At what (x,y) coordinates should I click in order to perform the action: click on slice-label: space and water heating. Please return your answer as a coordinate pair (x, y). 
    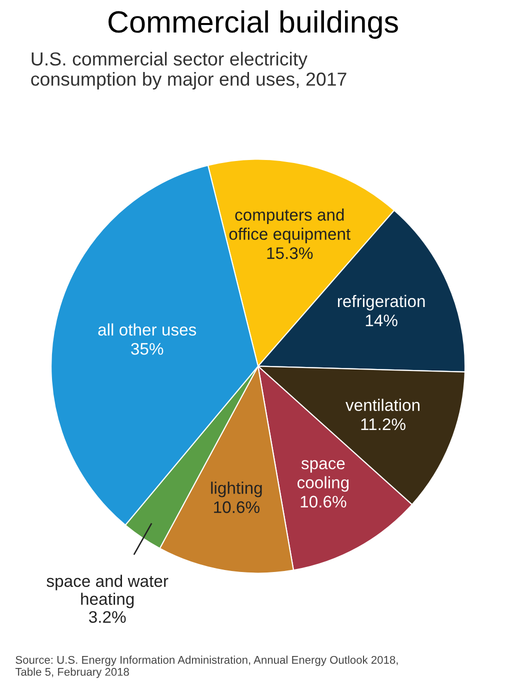
    Looking at the image, I should click on (107, 591).